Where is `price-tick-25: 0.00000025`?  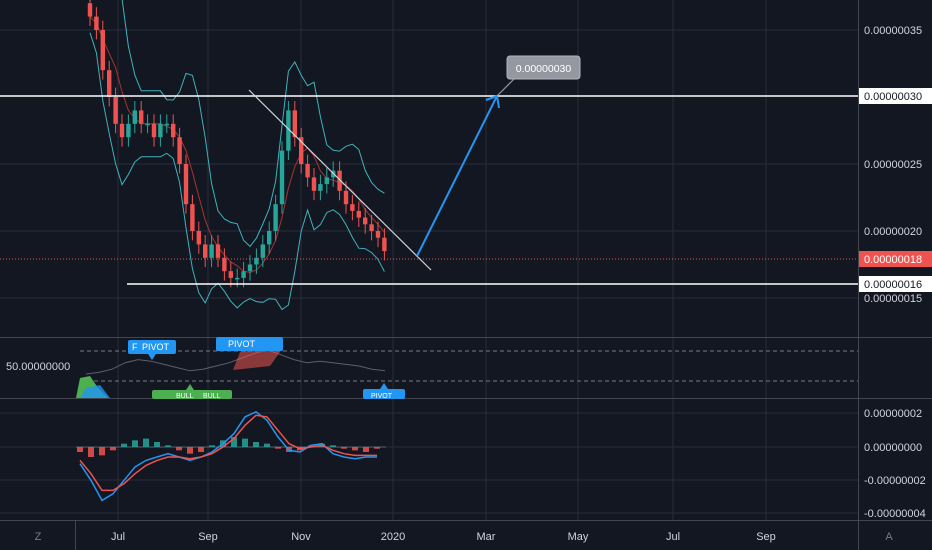 price-tick-25: 0.00000025 is located at coordinates (893, 165).